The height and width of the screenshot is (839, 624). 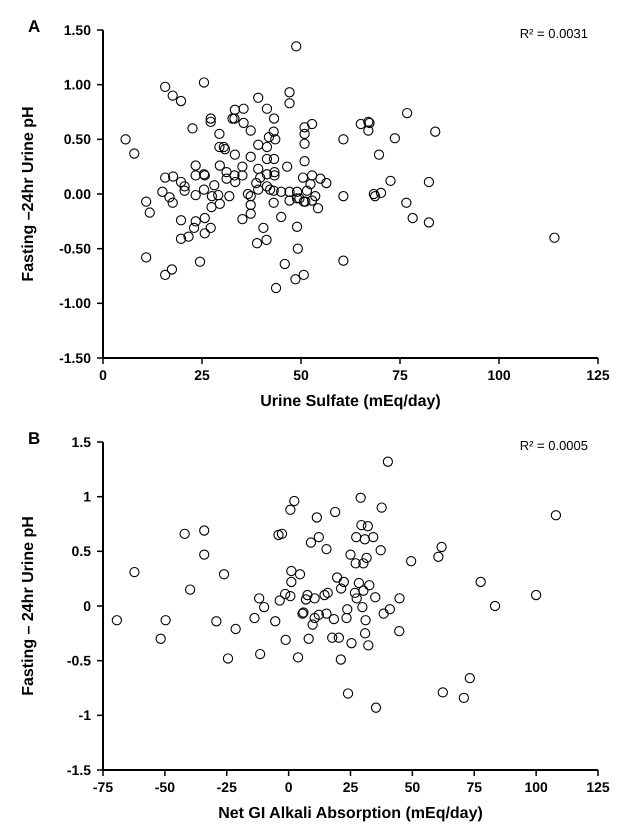 What do you see at coordinates (78, 84) in the screenshot?
I see `y-tick-label: 1.00` at bounding box center [78, 84].